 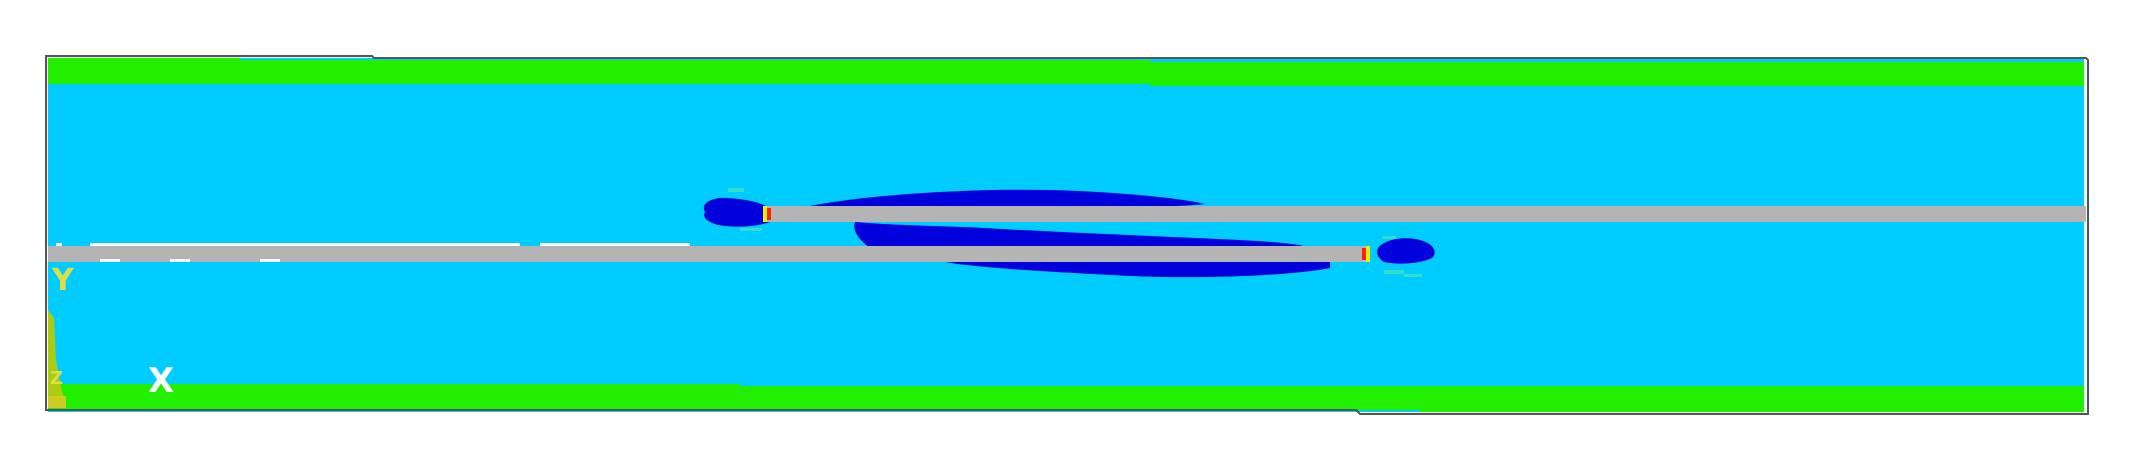 I want to click on upper-lobe, so click(x=1007, y=198).